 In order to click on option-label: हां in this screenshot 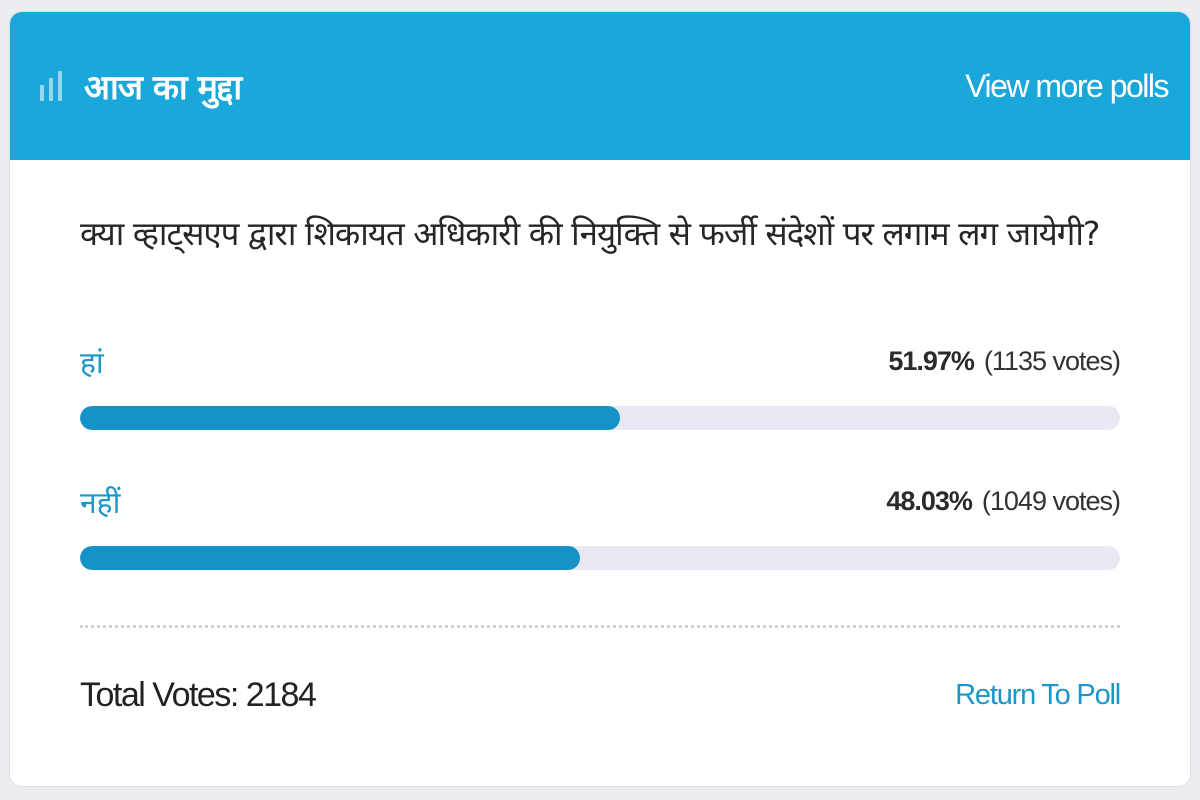, I will do `click(92, 363)`.